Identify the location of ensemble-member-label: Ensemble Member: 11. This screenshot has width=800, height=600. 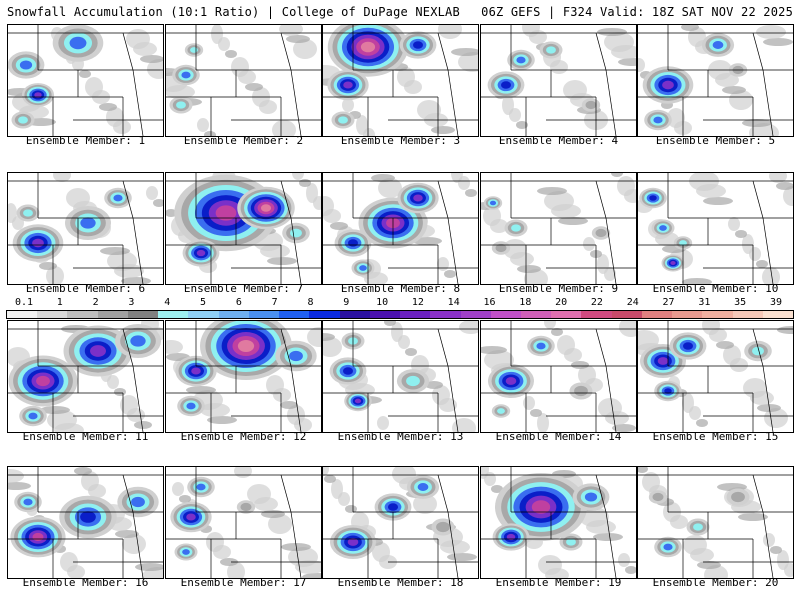
(85, 436).